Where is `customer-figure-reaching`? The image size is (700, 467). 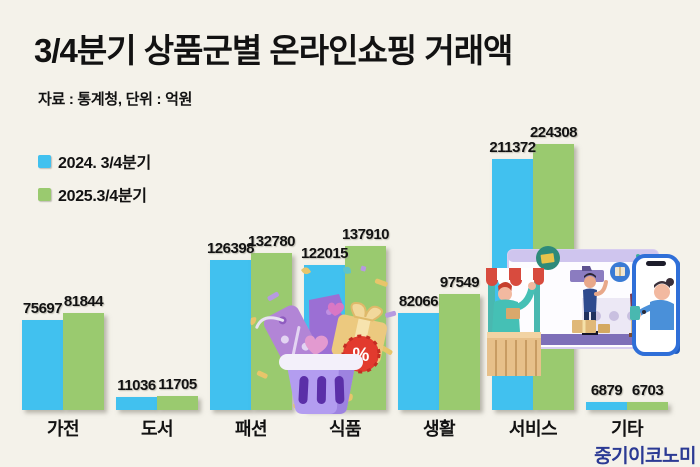 customer-figure-reaching is located at coordinates (641, 300).